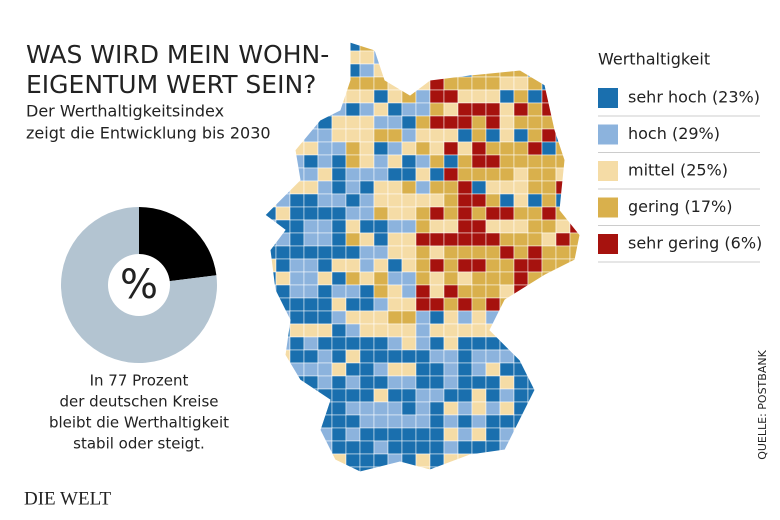  I want to click on source: QUELLE: POSTBANK, so click(762, 404).